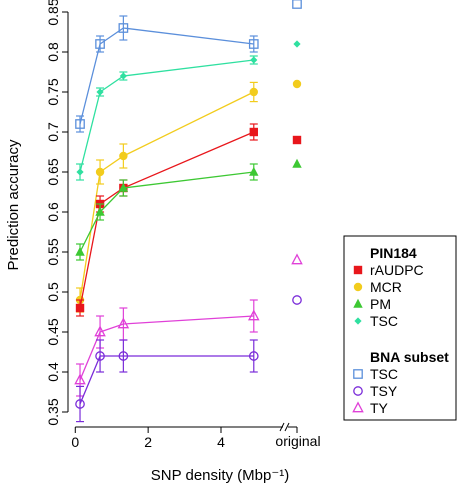  I want to click on series-pm-pin184, so click(188, 209).